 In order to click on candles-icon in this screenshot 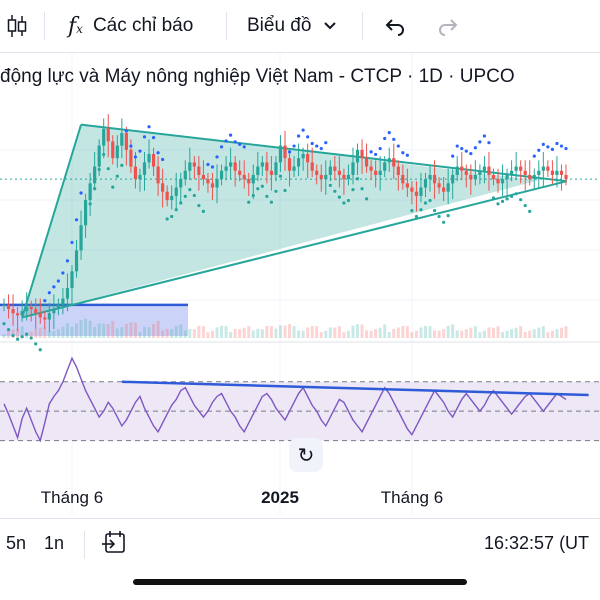, I will do `click(17, 26)`.